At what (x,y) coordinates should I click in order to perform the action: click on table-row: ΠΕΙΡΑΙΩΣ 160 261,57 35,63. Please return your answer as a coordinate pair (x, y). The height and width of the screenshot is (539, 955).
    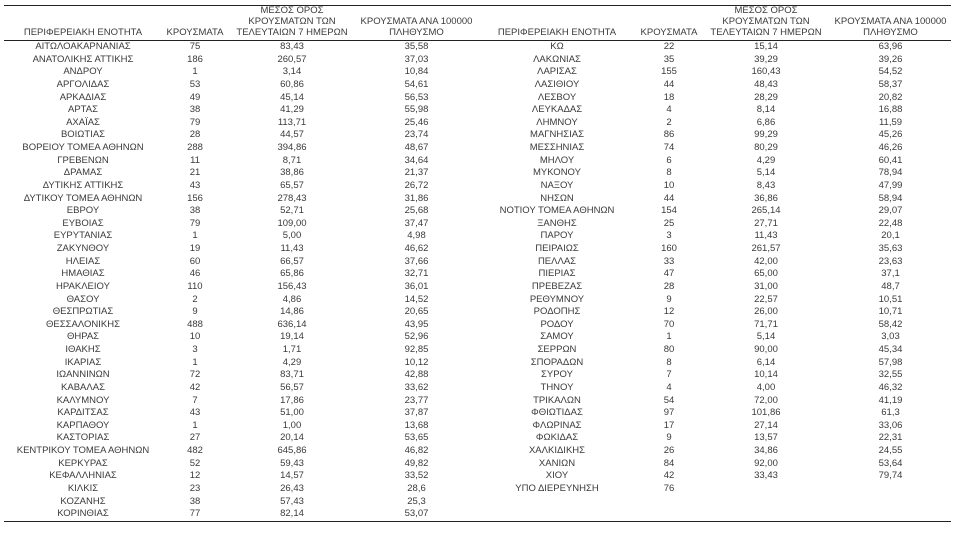
    Looking at the image, I should click on (714, 249).